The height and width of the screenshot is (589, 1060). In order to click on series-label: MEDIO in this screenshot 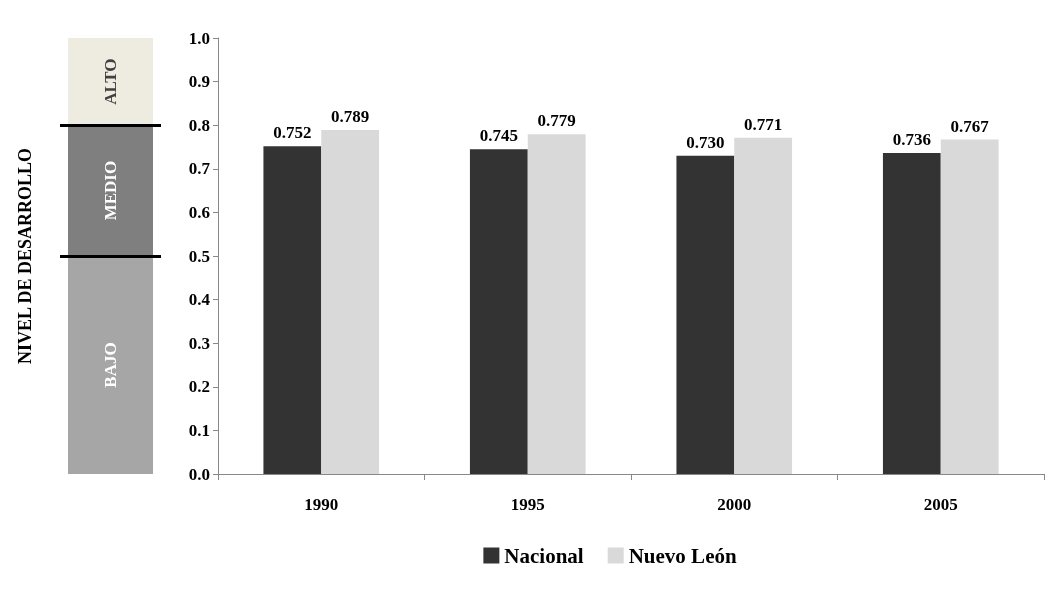, I will do `click(110, 190)`.